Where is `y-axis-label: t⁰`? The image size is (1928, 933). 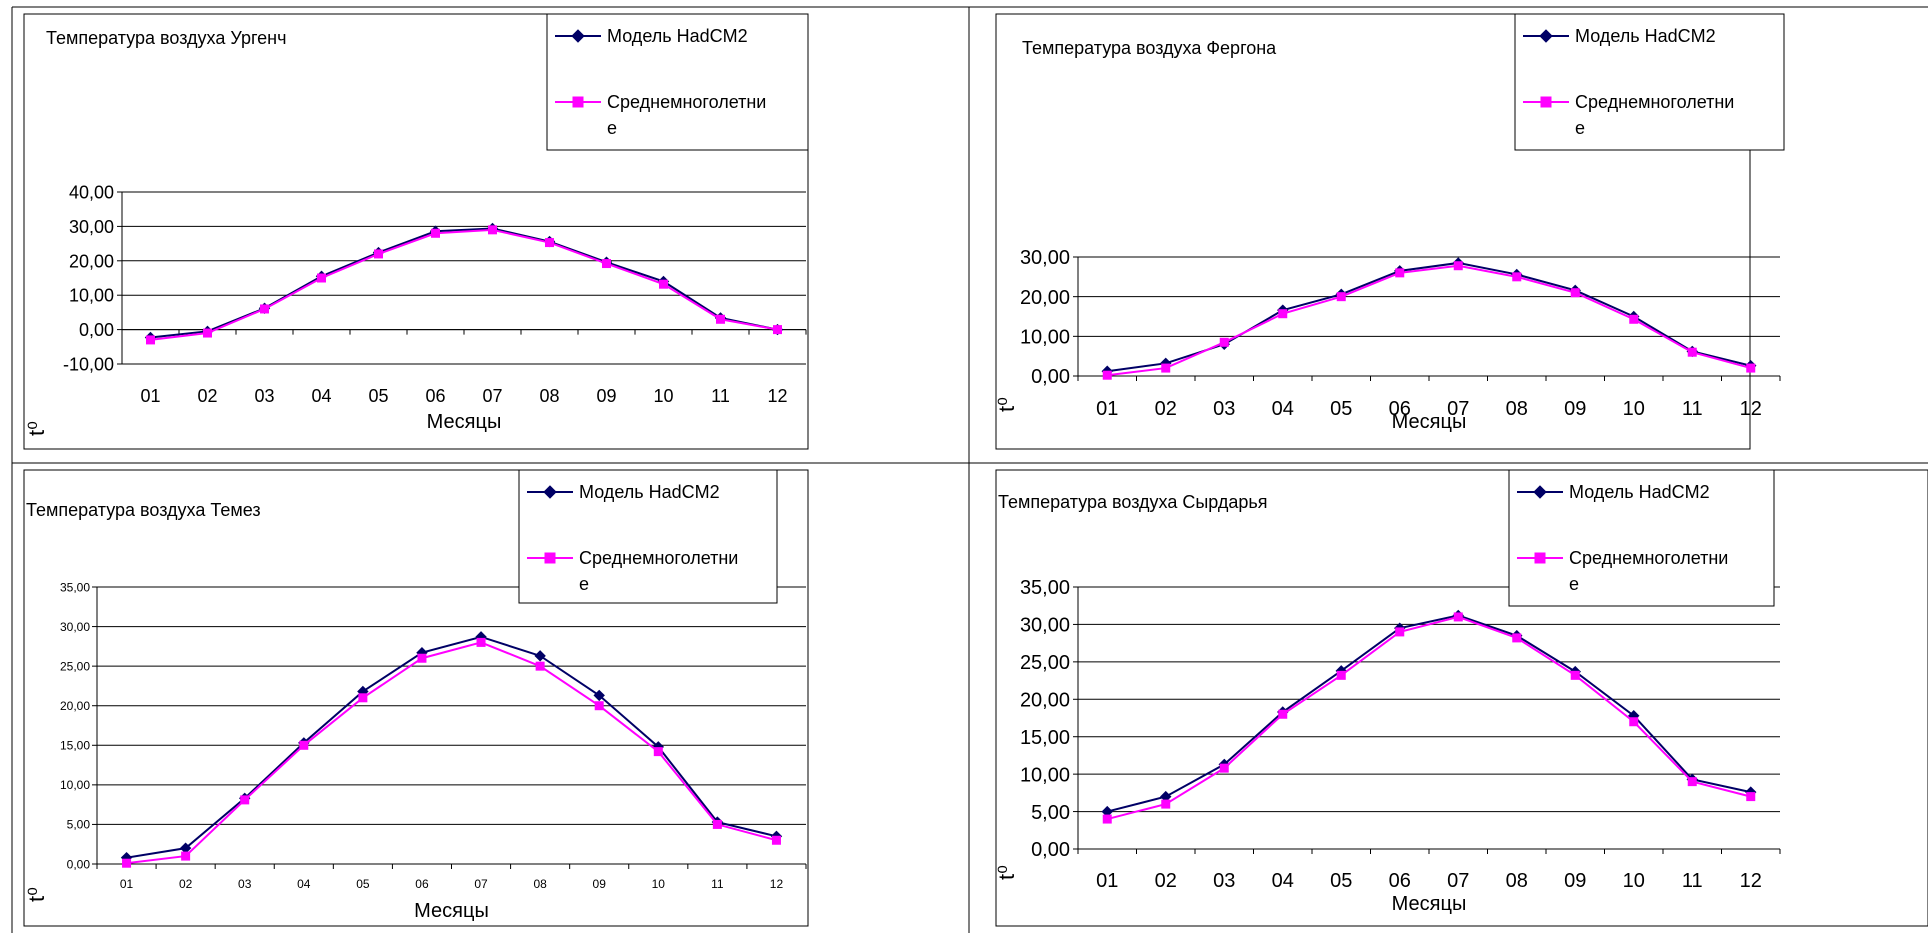 y-axis-label: t⁰ is located at coordinates (1006, 872).